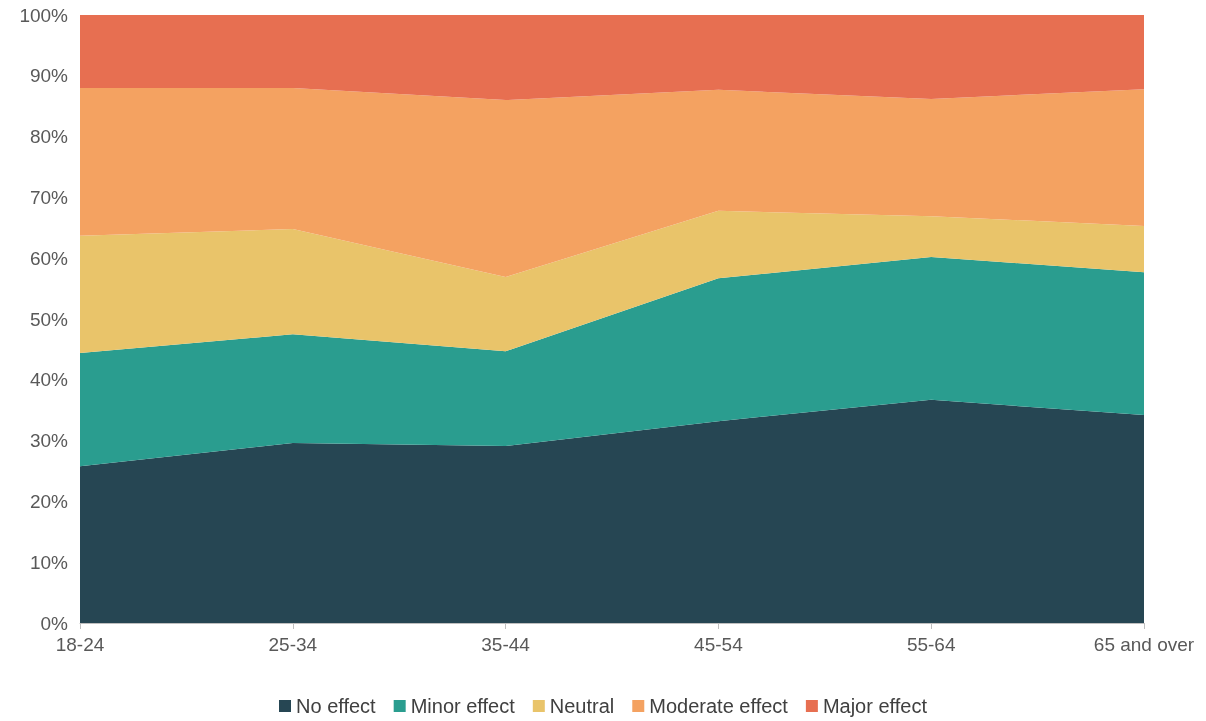 The image size is (1206, 721). Describe the element at coordinates (49, 562) in the screenshot. I see `y-tick-label: 10%` at that location.